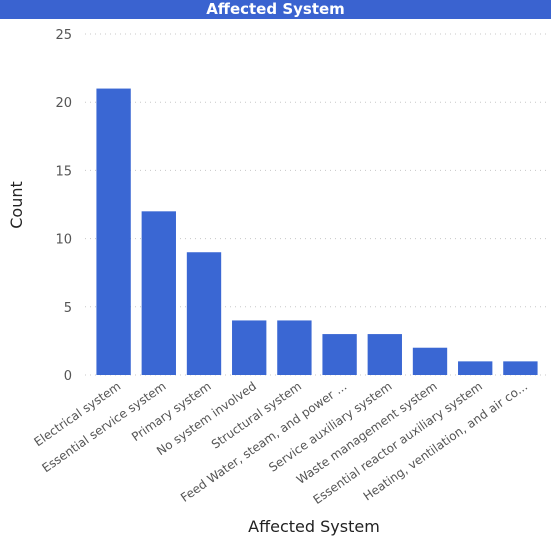 This screenshot has width=551, height=544. I want to click on y-tick-label: 5, so click(68, 308).